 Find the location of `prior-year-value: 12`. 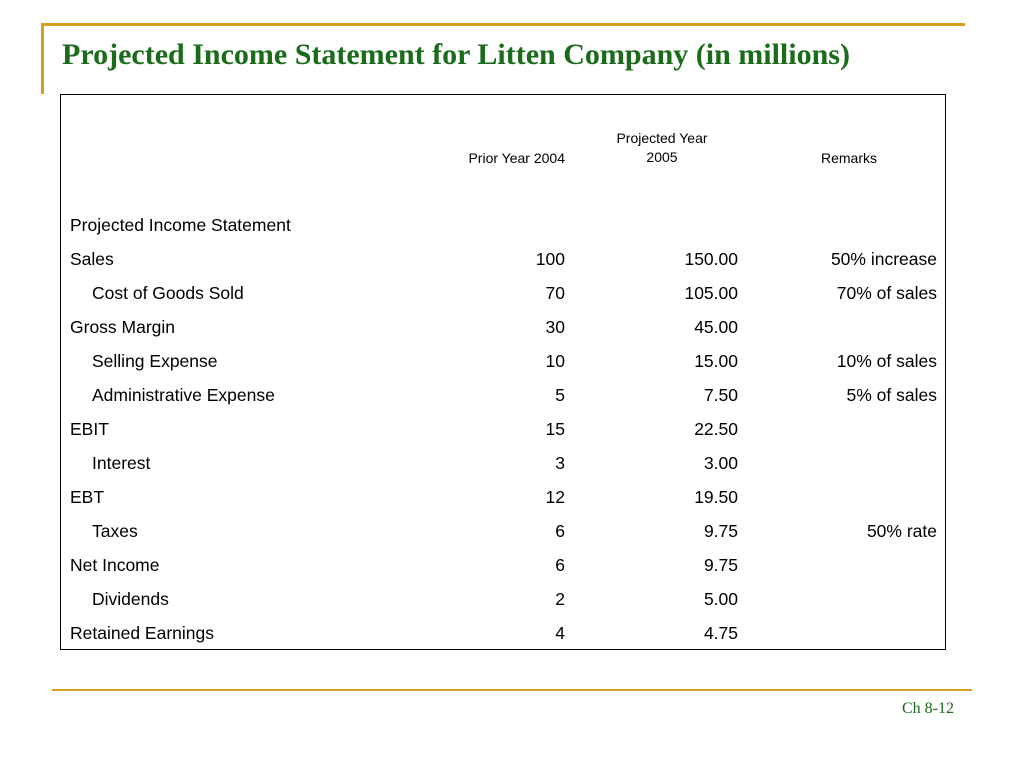

prior-year-value: 12 is located at coordinates (555, 497).